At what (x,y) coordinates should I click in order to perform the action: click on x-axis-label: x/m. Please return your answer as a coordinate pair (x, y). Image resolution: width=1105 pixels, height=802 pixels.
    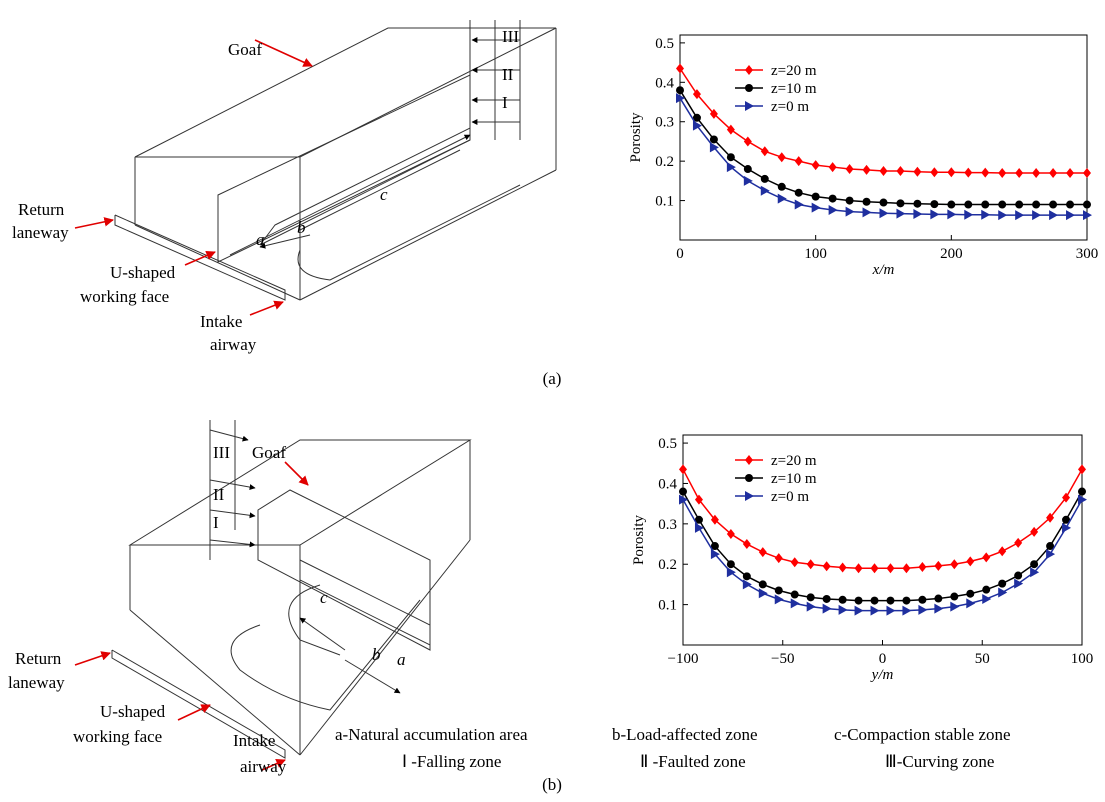
    Looking at the image, I should click on (883, 270).